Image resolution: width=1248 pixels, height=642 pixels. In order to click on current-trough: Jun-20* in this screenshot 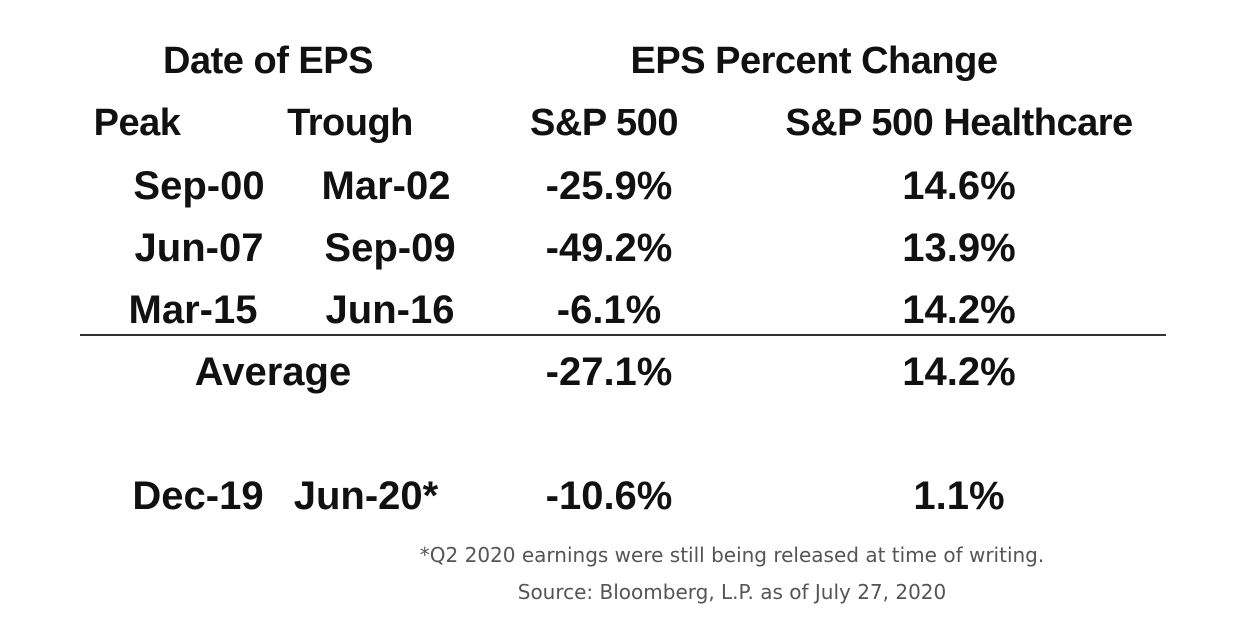, I will do `click(366, 496)`.